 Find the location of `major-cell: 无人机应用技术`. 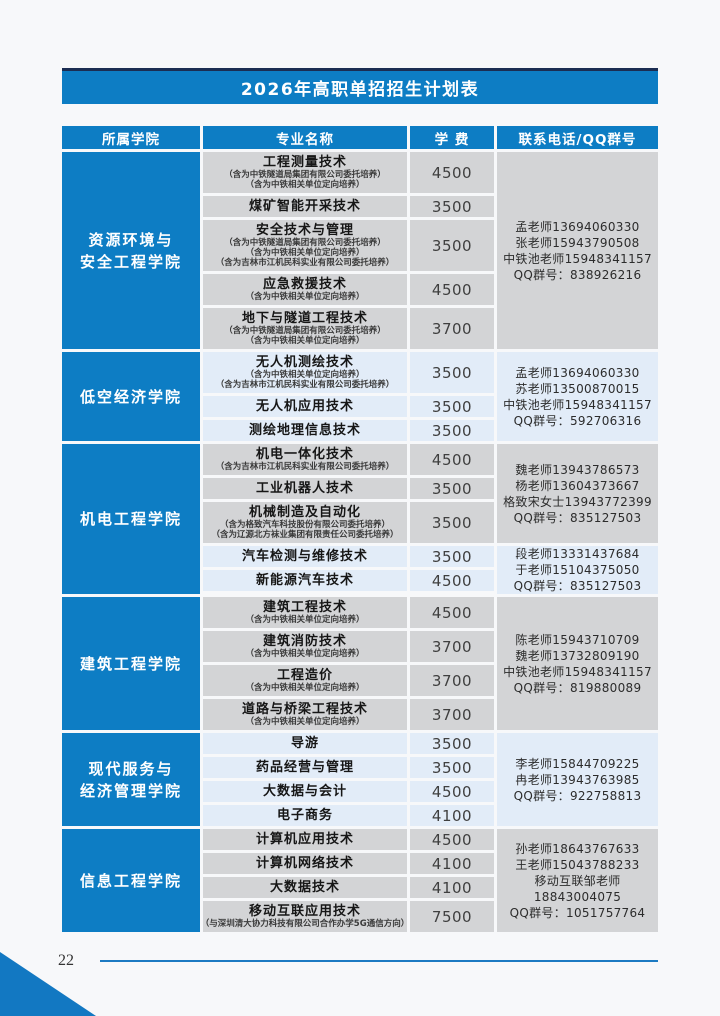

major-cell: 无人机应用技术 is located at coordinates (305, 406).